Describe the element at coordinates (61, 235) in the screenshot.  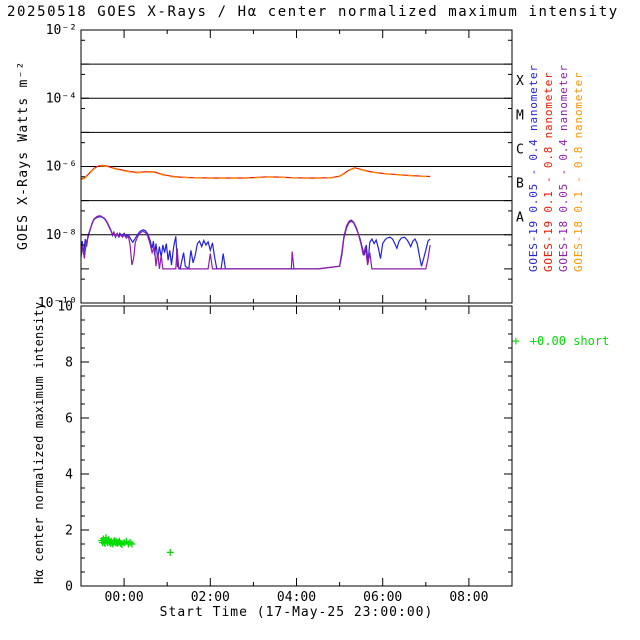
I see `ytick-label-goes: 10⁻⁸` at that location.